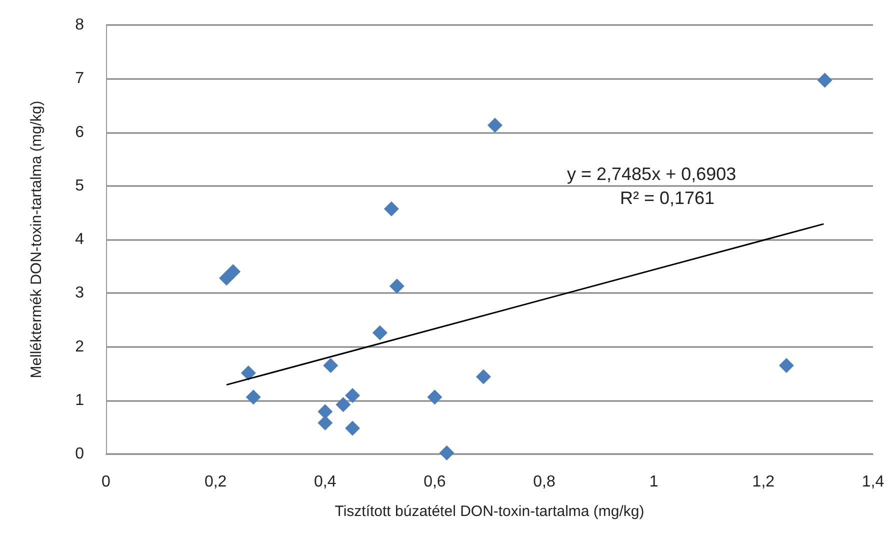 The image size is (894, 546). What do you see at coordinates (215, 482) in the screenshot?
I see `x-tick-label: 0,2` at bounding box center [215, 482].